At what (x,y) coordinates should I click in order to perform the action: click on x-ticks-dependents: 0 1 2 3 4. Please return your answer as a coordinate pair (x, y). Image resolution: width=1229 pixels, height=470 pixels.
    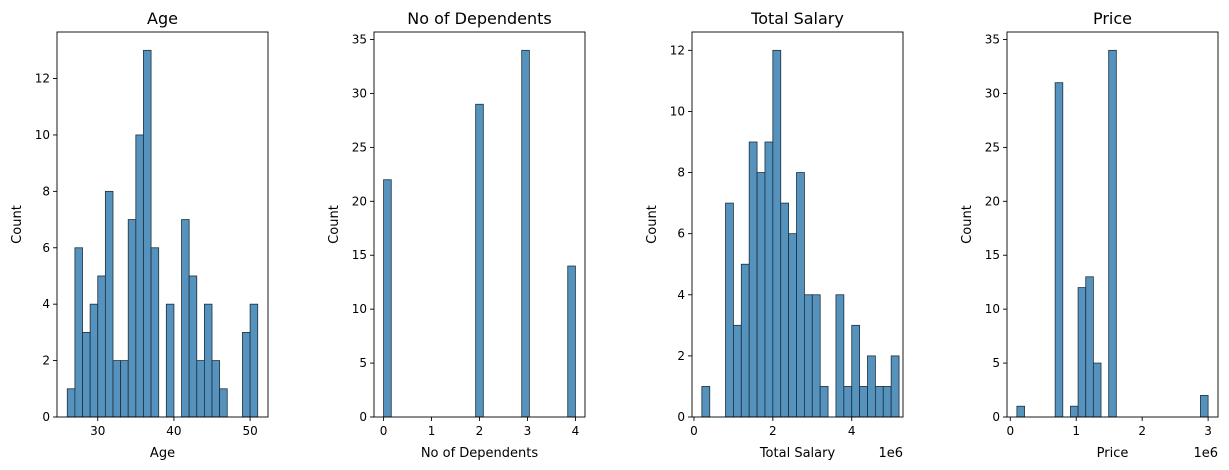
    Looking at the image, I should click on (479, 427).